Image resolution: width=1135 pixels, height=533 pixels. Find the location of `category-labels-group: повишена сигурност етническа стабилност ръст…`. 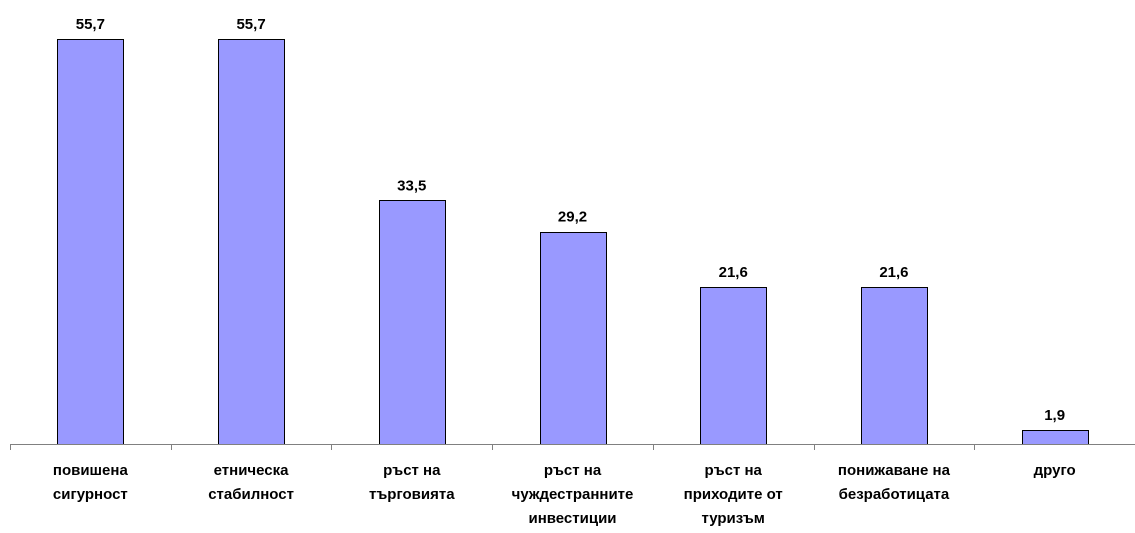

category-labels-group: повишена сигурност етническа стабилност ръст… is located at coordinates (564, 494).